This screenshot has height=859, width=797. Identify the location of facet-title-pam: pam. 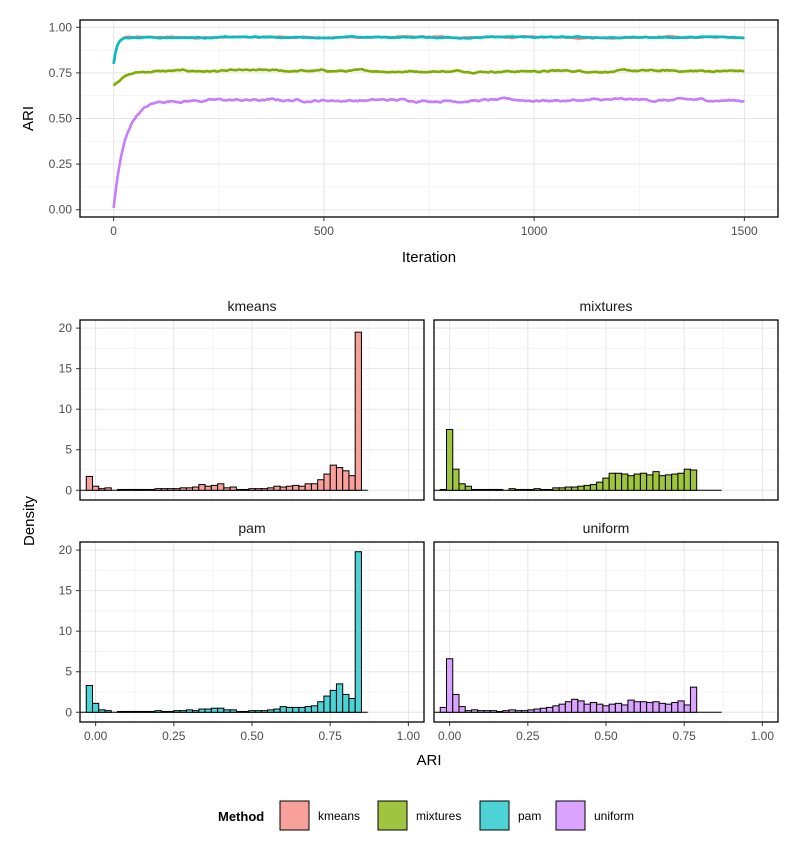
(251, 528).